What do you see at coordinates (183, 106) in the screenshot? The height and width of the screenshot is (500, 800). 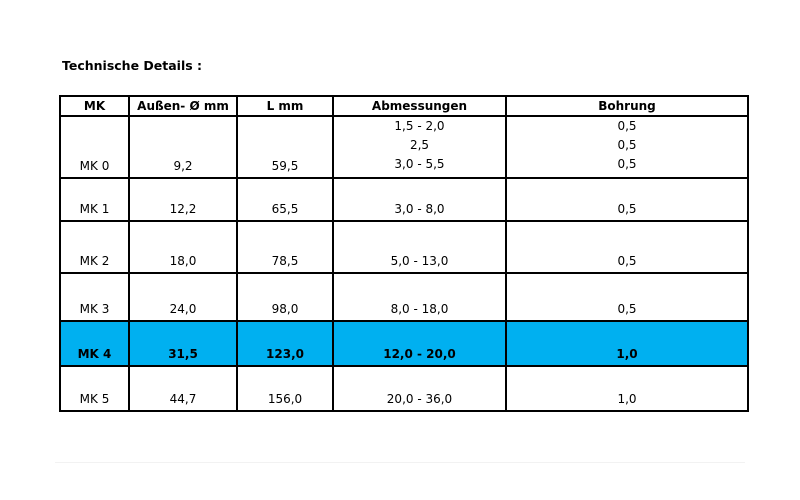 I see `header-cell: Außen- Ø mm` at bounding box center [183, 106].